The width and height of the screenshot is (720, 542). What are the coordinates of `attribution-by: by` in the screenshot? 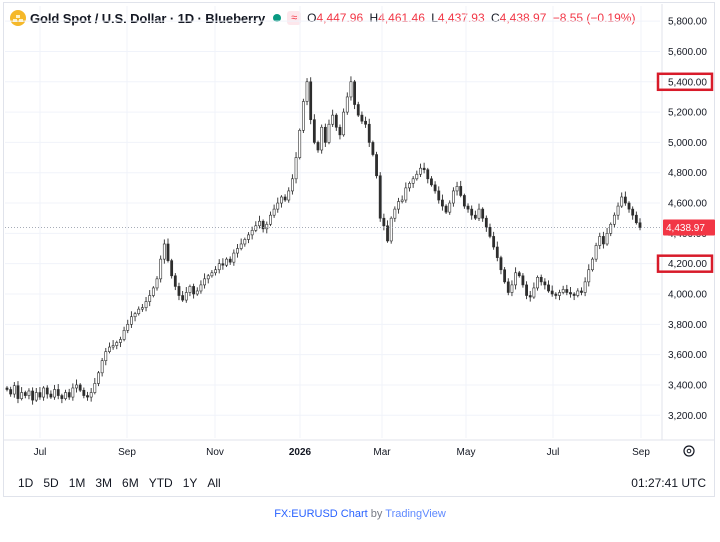 It's located at (376, 514).